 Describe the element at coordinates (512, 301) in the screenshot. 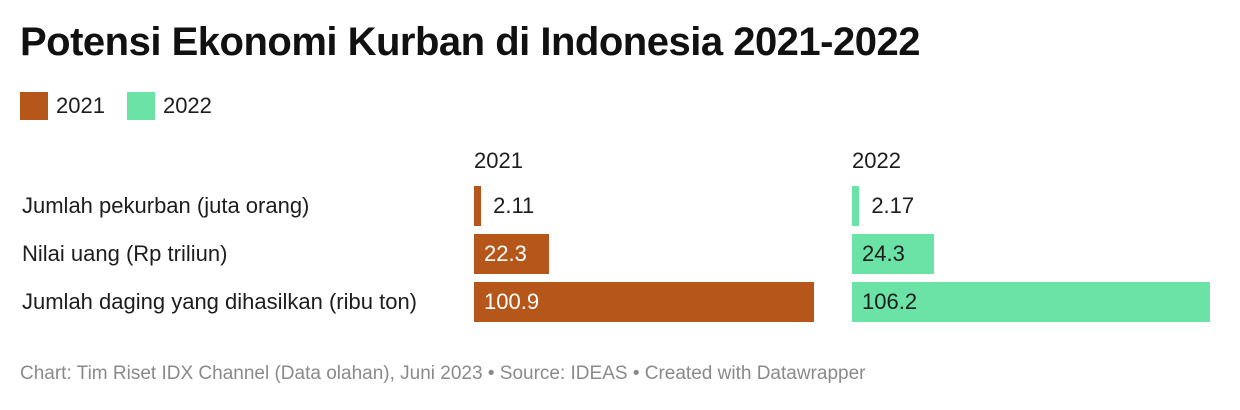

I see `value-label-2021-2: 100.9` at that location.